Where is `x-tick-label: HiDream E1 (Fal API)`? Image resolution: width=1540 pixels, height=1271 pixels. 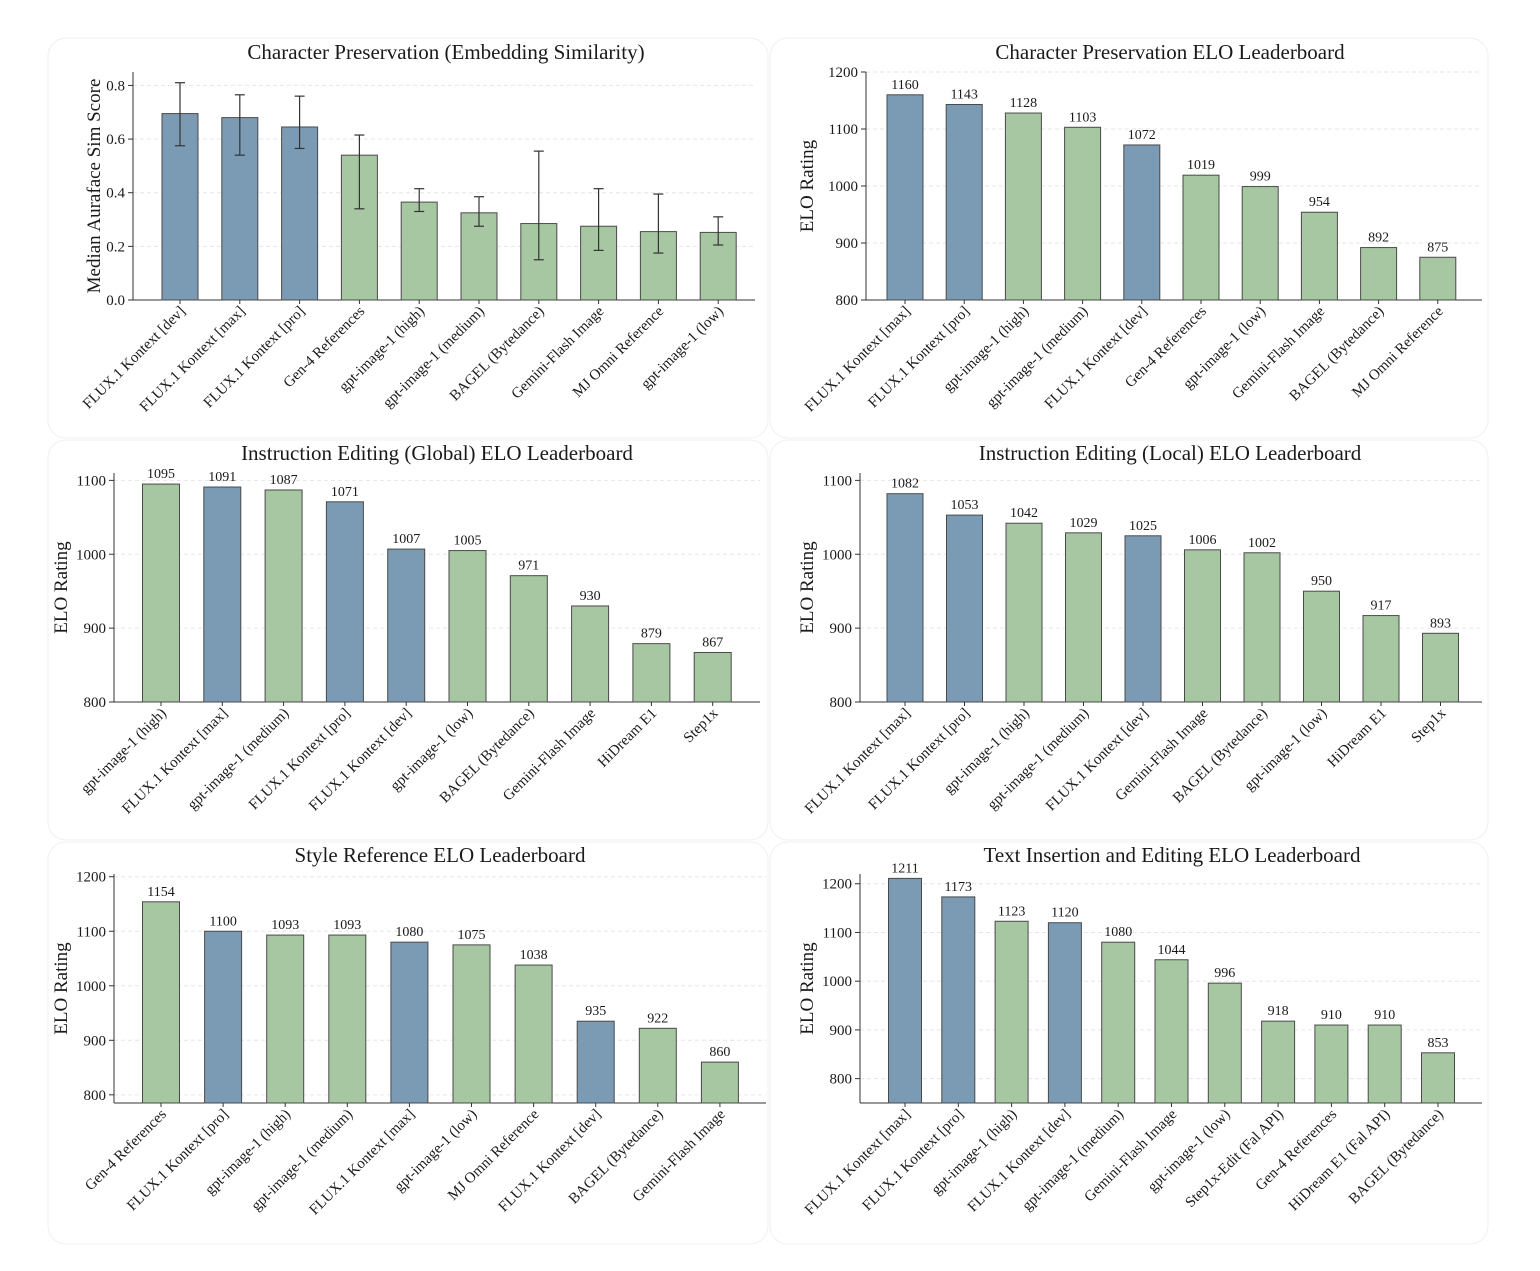 x-tick-label: HiDream E1 (Fal API) is located at coordinates (1340, 1161).